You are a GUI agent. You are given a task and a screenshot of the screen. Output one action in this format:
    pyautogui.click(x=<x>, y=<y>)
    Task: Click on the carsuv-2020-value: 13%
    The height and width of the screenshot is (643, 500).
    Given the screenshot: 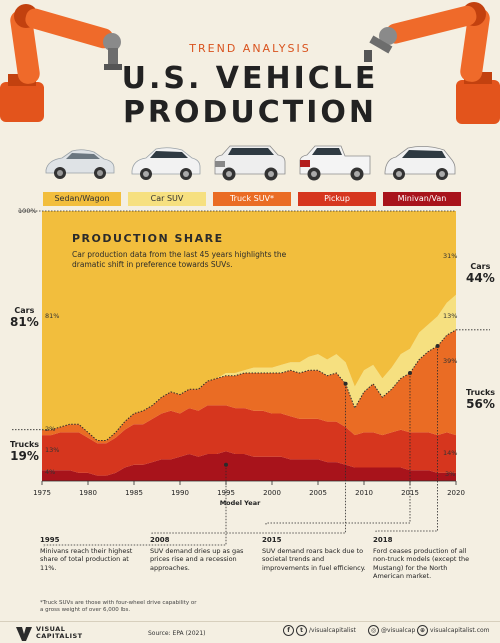 What is the action you would take?
    pyautogui.click(x=450, y=316)
    